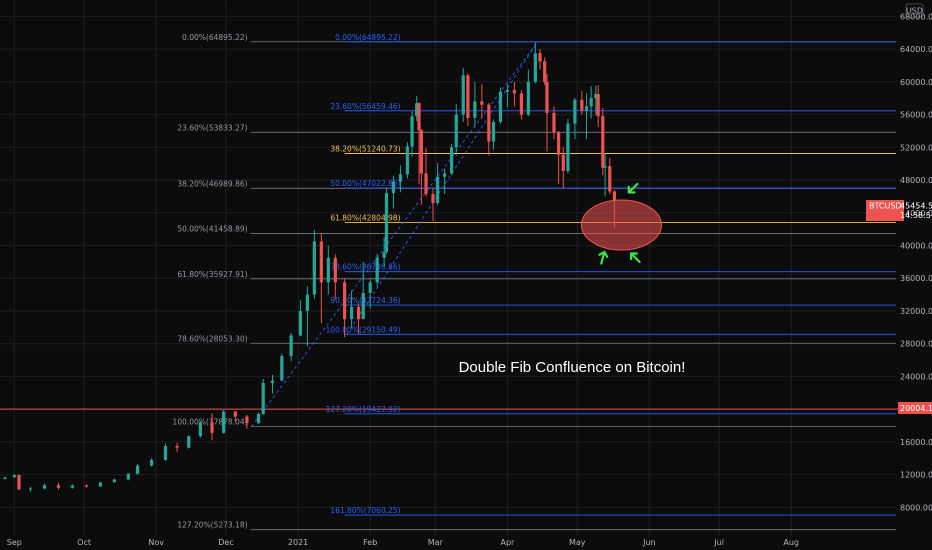 The height and width of the screenshot is (550, 932). What do you see at coordinates (442, 188) in the screenshot?
I see `fib-trend-line-right` at bounding box center [442, 188].